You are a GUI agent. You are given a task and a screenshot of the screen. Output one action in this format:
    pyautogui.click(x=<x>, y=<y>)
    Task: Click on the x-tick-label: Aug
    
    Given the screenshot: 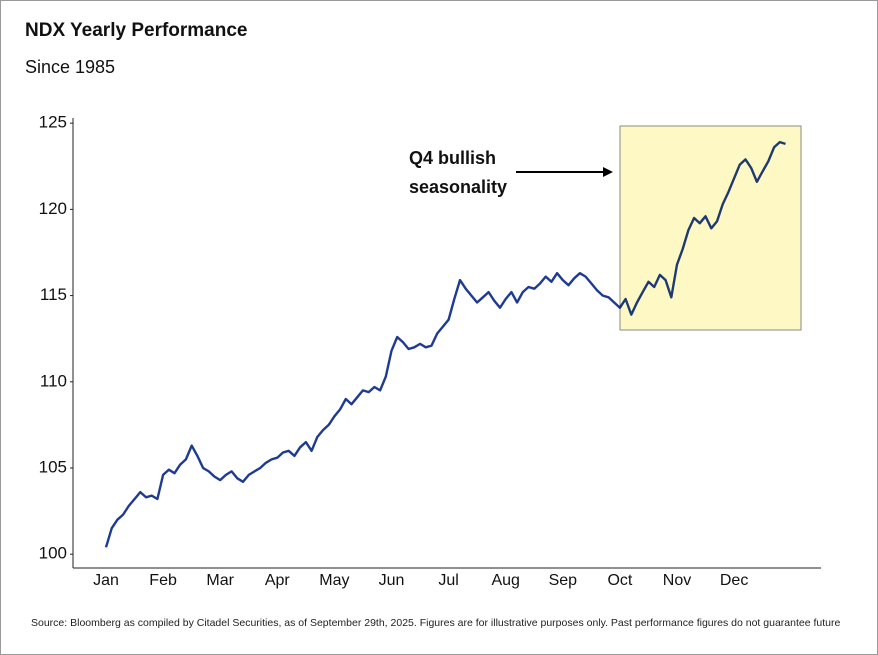 What is the action you would take?
    pyautogui.click(x=505, y=580)
    